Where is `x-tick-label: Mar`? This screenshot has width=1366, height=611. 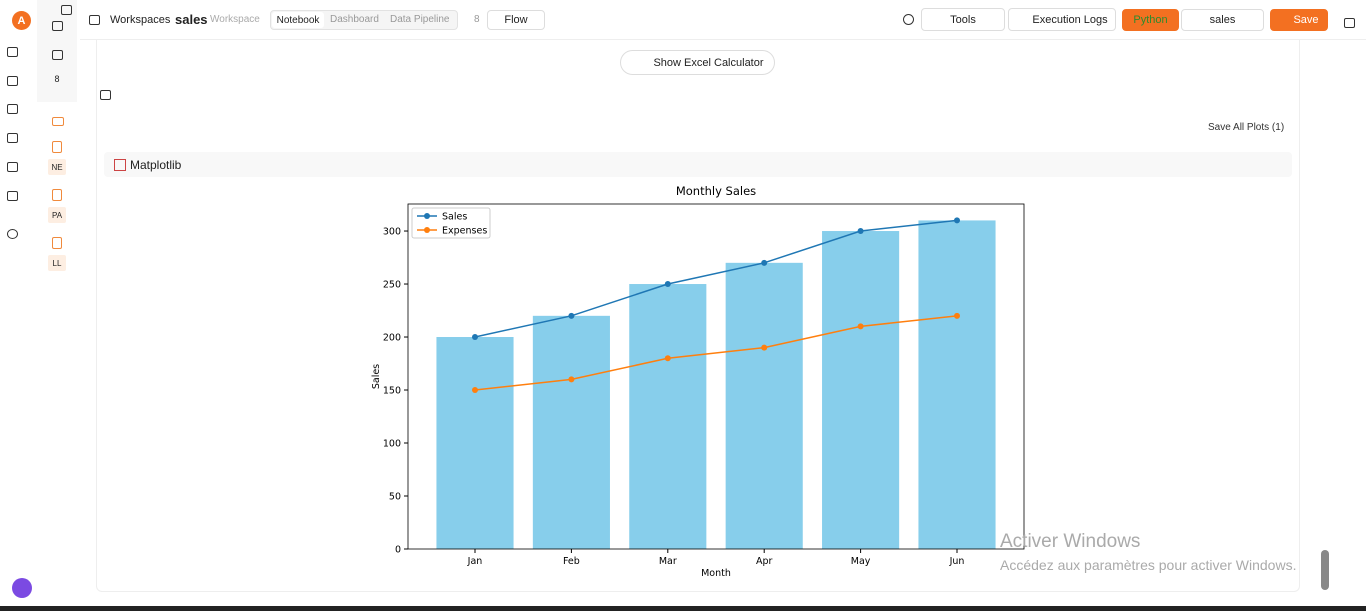
x-tick-label: Mar is located at coordinates (668, 561).